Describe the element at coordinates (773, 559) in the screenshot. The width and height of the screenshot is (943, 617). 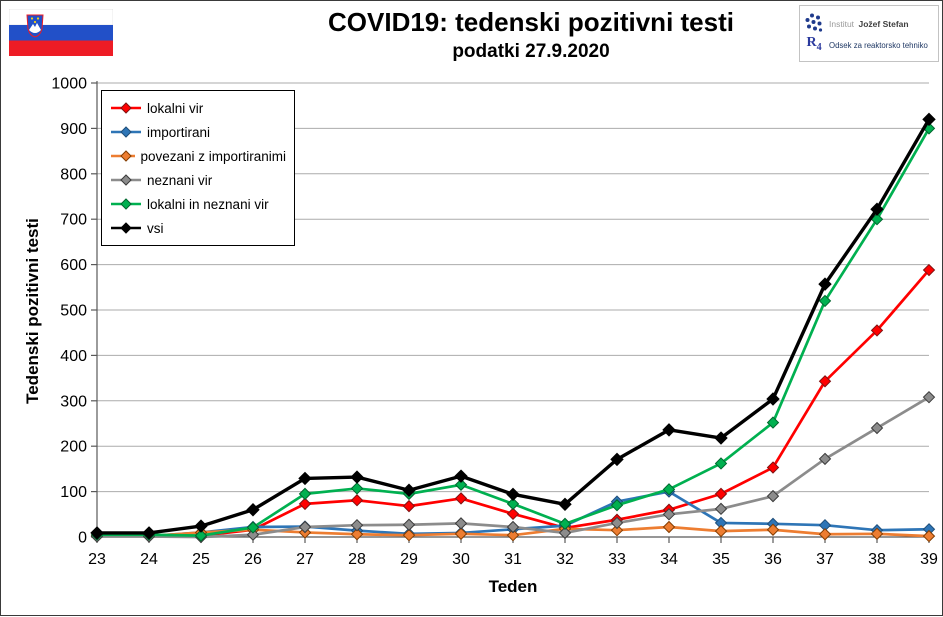
I see `x-tick-label: 36` at that location.